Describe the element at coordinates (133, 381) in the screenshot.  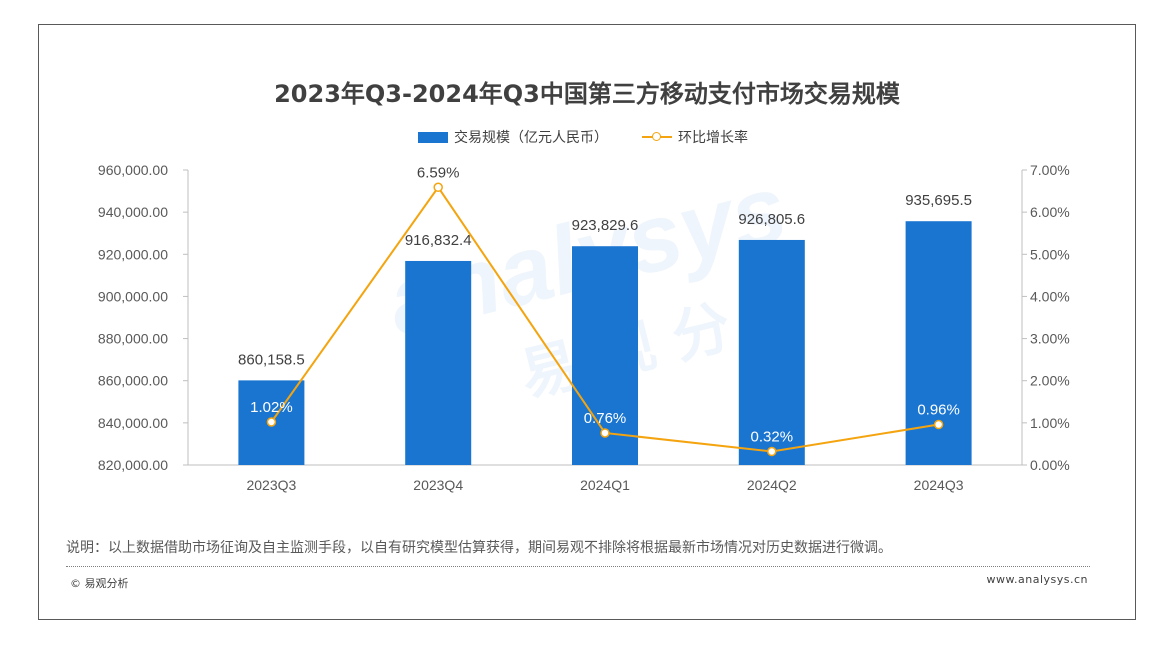
I see `left-axis-tick-label: 860,000.00` at that location.